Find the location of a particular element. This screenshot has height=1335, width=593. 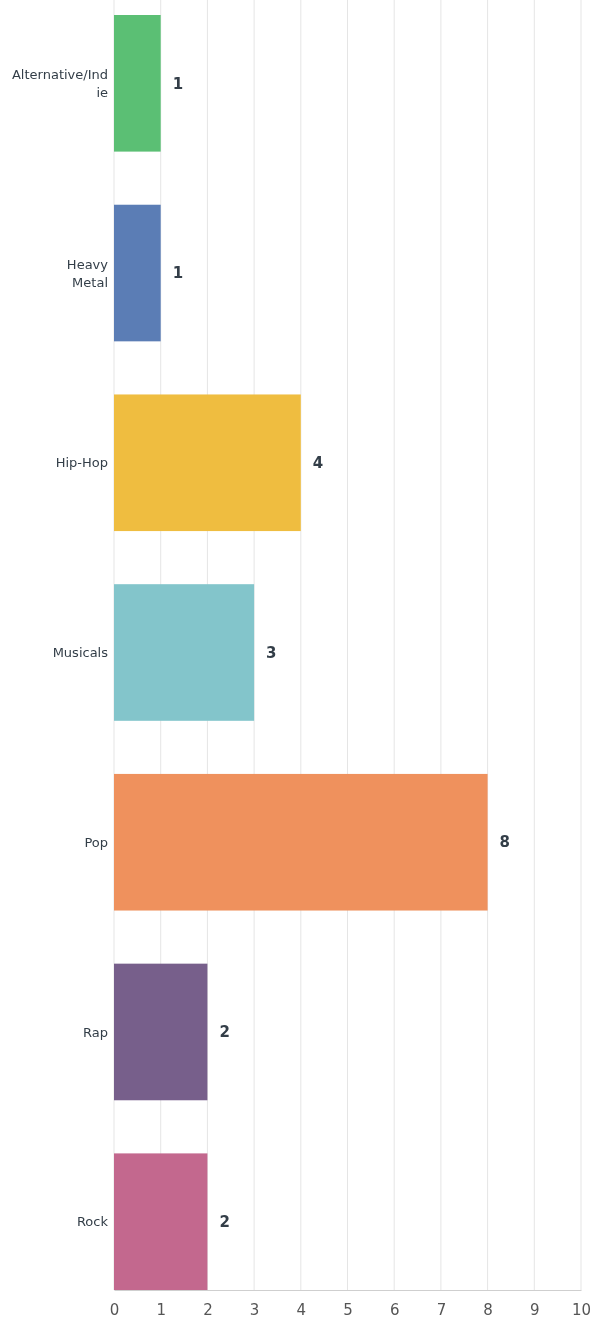

y-tick-label: Hip-Hop is located at coordinates (81, 463).